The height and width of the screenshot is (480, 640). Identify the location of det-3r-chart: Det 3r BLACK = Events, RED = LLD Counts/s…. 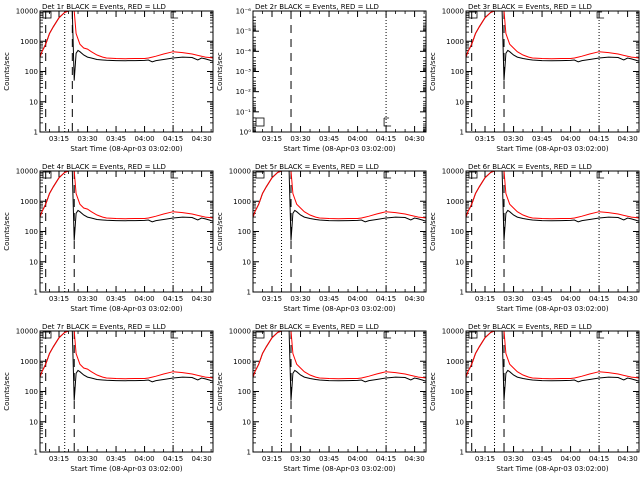
(534, 78).